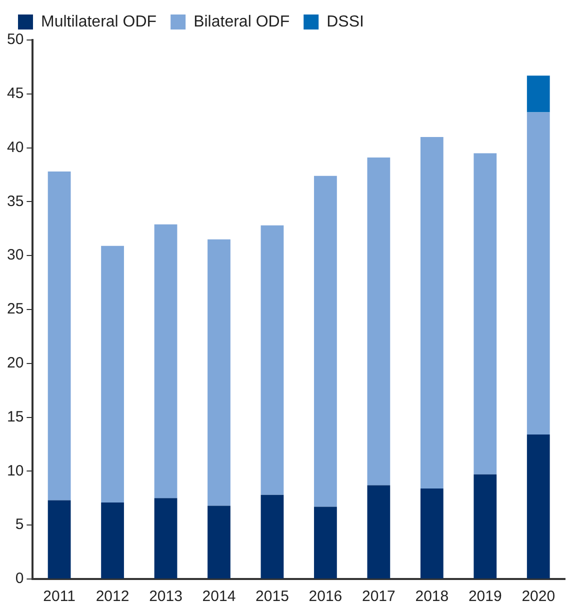  I want to click on x-tick-label: 2012, so click(113, 597).